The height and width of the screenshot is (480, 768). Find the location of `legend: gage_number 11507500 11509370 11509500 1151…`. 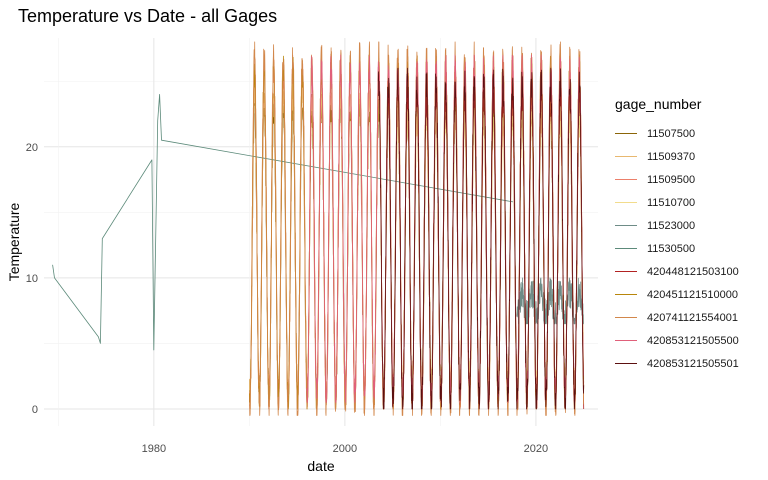

legend: gage_number 11507500 11509370 11509500 1151… is located at coordinates (677, 235).